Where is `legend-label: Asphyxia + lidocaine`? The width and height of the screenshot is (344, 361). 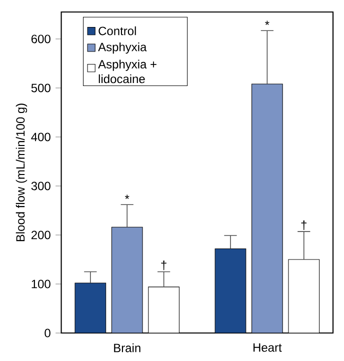 legend-label: Asphyxia + lidocaine is located at coordinates (127, 72).